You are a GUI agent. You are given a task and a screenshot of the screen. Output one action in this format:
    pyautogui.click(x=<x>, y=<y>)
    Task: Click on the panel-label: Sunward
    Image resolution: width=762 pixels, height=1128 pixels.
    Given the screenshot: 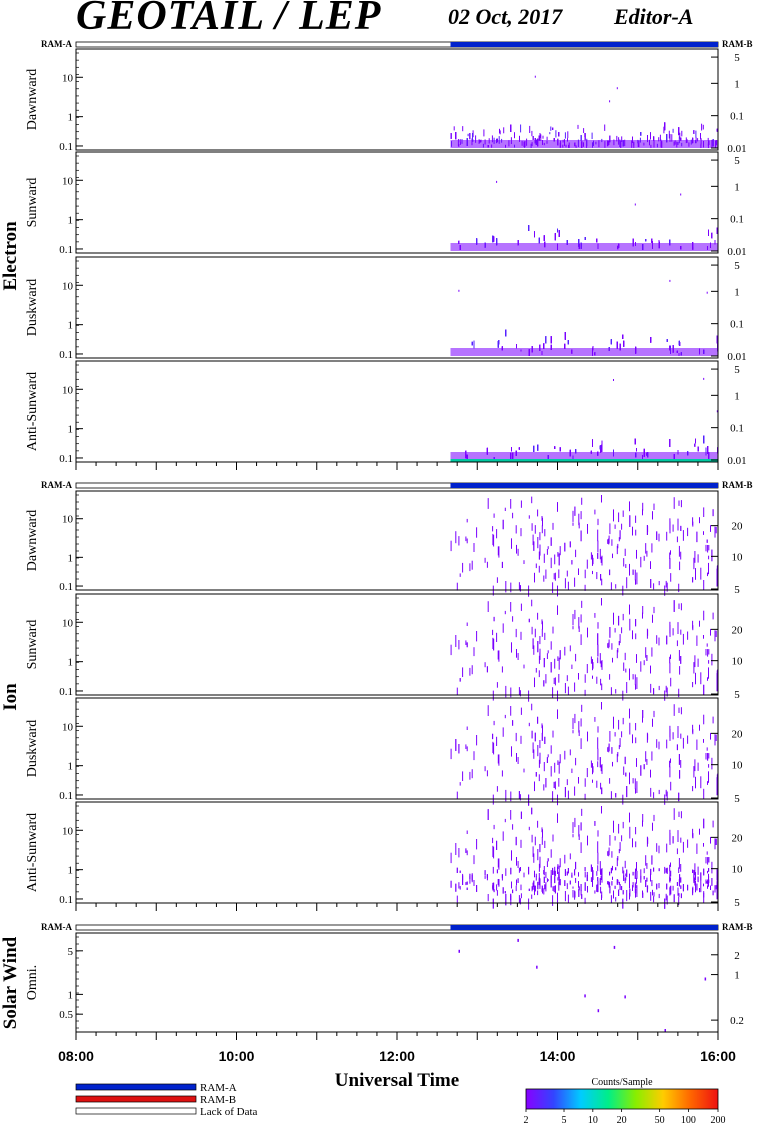 What is the action you would take?
    pyautogui.click(x=32, y=645)
    